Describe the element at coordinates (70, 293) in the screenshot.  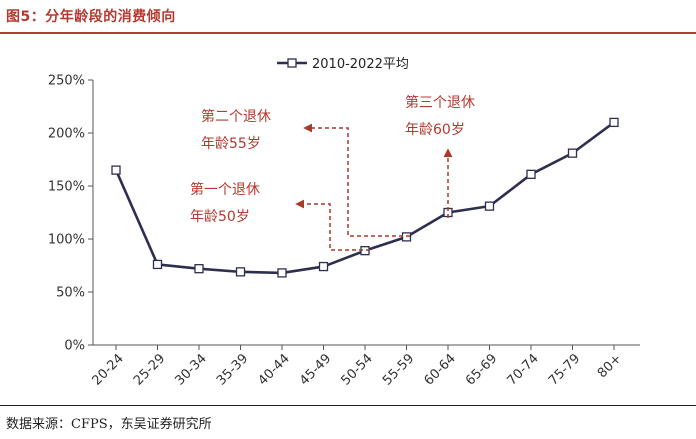
I see `y-tick-label: 50%` at that location.